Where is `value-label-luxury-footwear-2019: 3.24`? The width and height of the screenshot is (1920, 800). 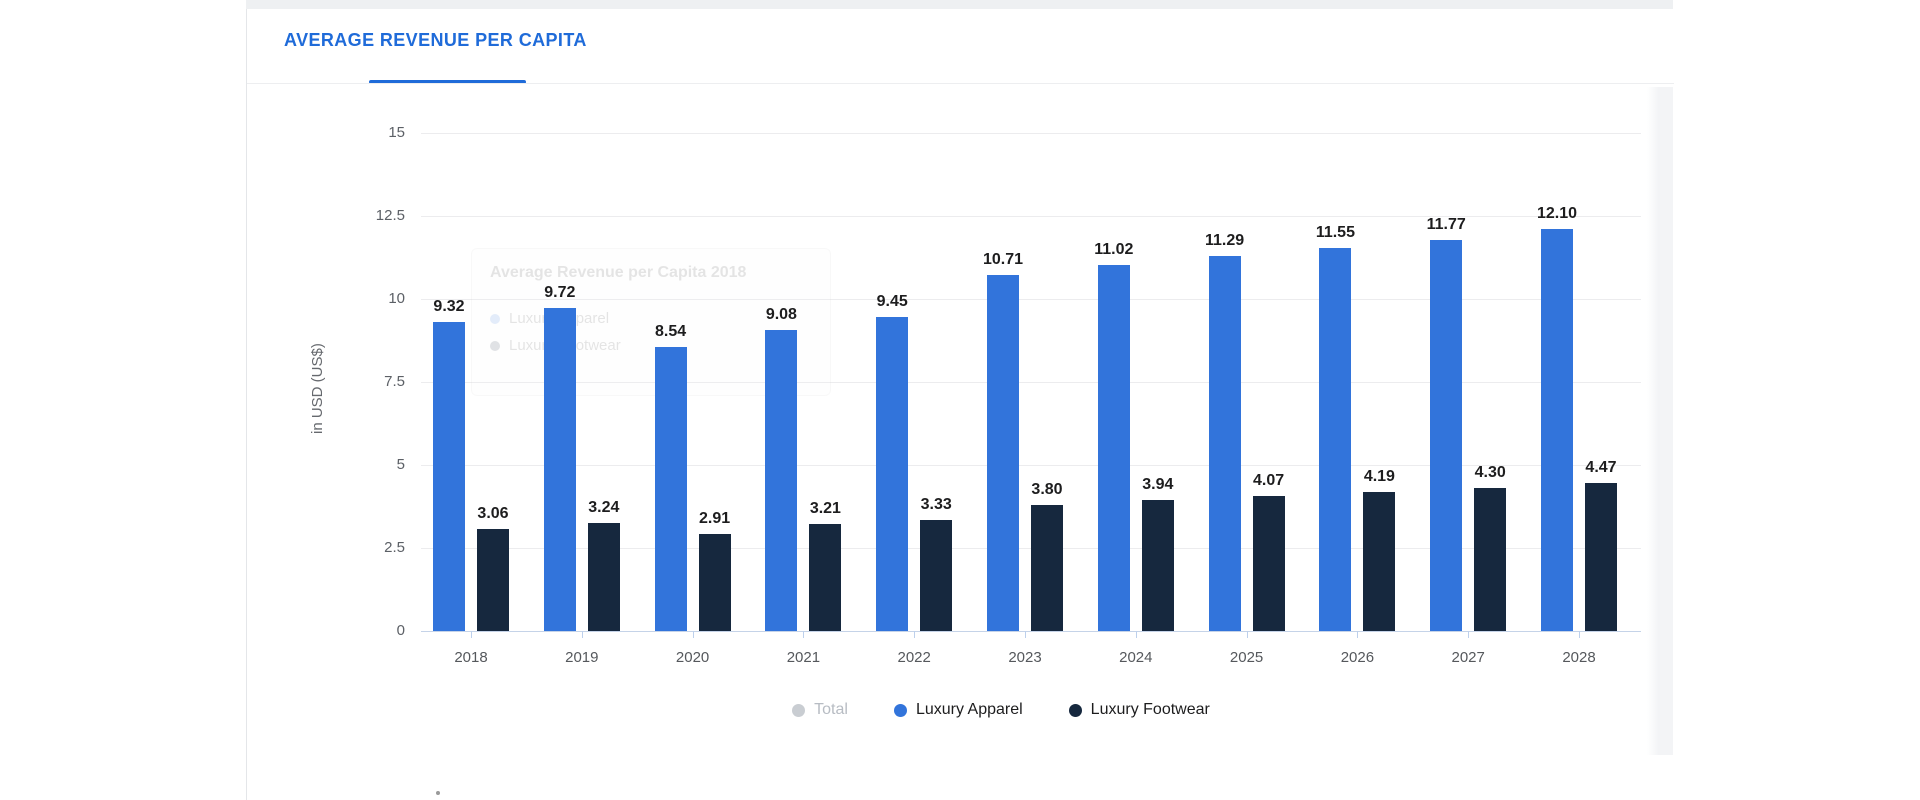 value-label-luxury-footwear-2019: 3.24 is located at coordinates (604, 508).